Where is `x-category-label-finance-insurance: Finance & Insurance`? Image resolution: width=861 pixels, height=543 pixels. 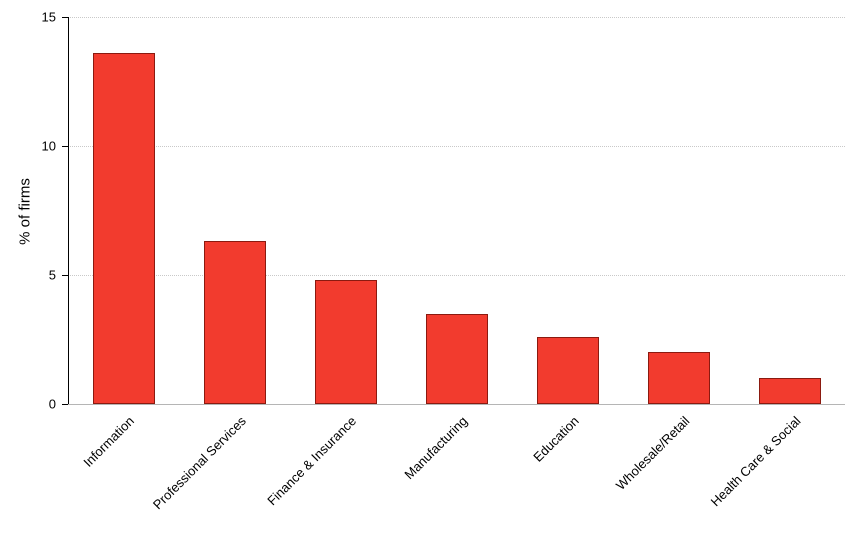 x-category-label-finance-insurance: Finance & Insurance is located at coordinates (312, 461).